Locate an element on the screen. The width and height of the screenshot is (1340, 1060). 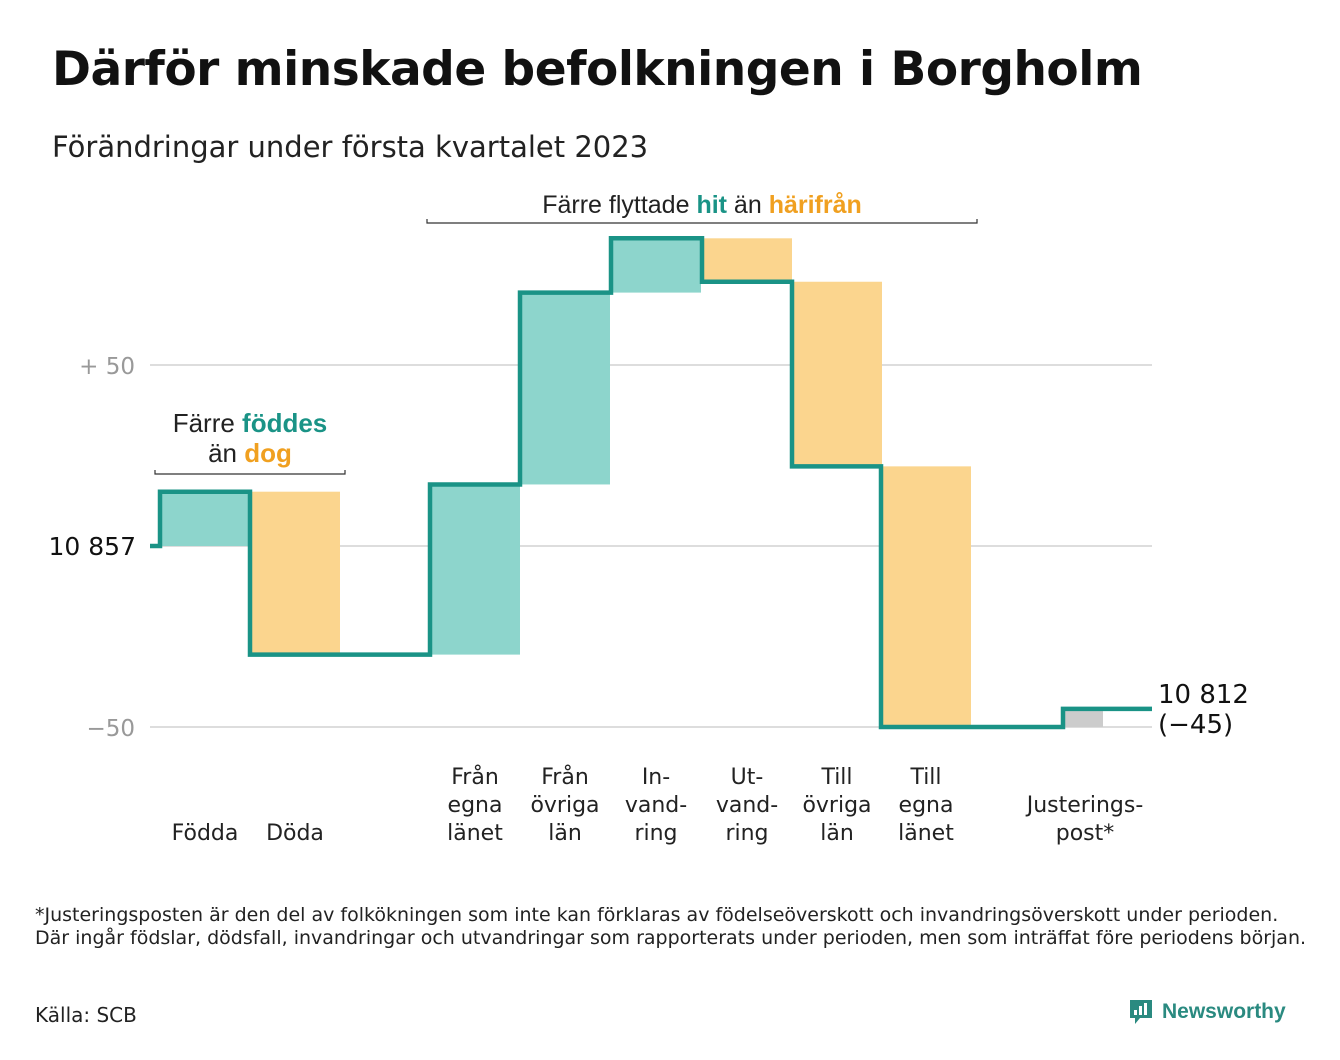
category-label-1-line-0: Döda is located at coordinates (295, 833).